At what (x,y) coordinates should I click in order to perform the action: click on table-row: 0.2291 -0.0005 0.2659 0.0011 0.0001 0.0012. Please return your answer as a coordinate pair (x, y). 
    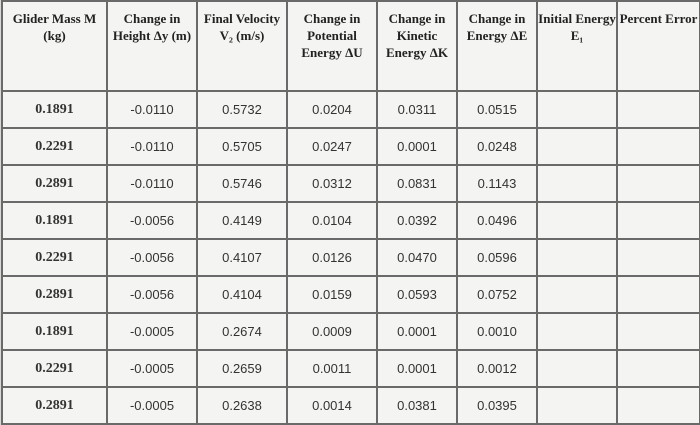
    Looking at the image, I should click on (350, 368).